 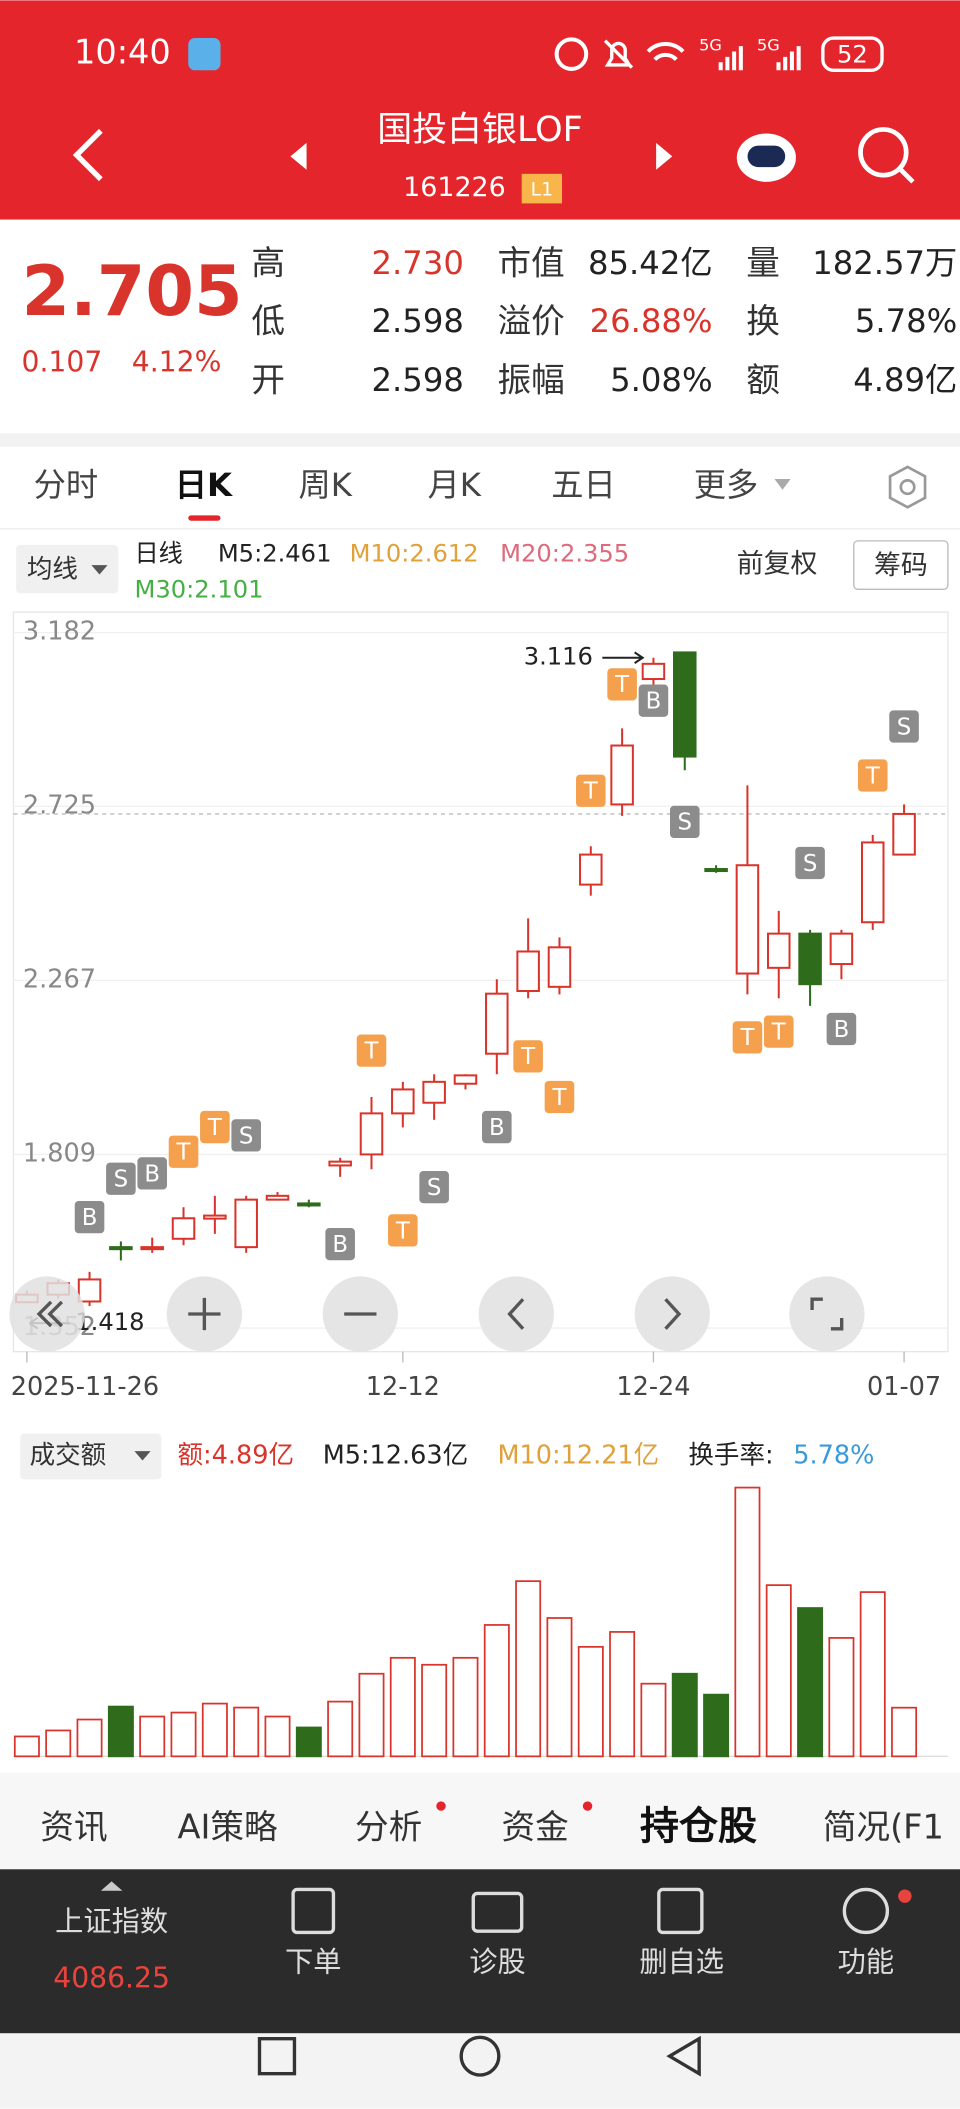 What do you see at coordinates (111, 1886) in the screenshot?
I see `expand-arrow` at bounding box center [111, 1886].